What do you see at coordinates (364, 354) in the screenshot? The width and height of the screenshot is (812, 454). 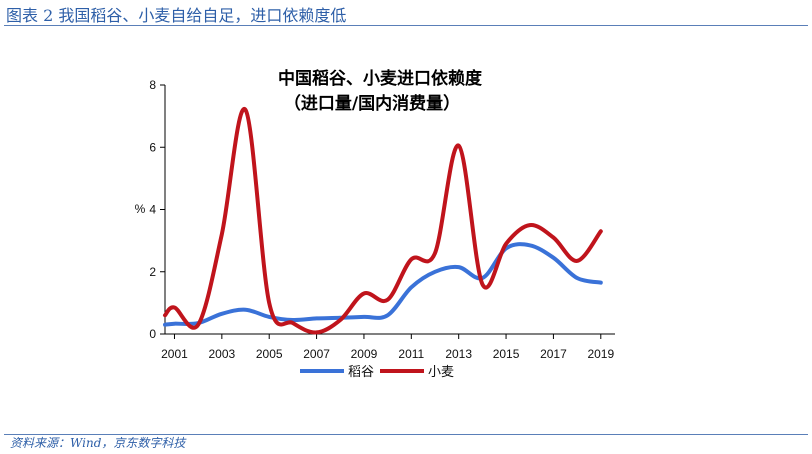 I see `x-tick-label: 2009` at bounding box center [364, 354].